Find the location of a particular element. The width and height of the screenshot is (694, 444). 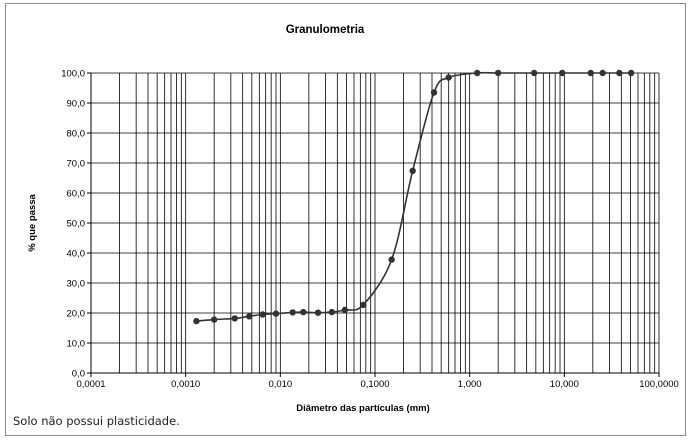

x-tick-label: 0,1000 is located at coordinates (374, 384).